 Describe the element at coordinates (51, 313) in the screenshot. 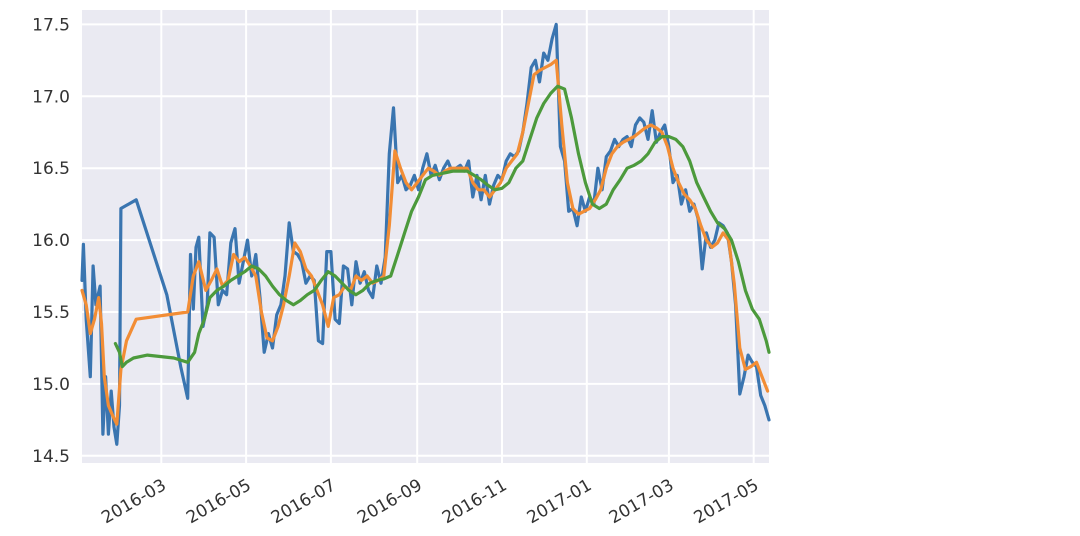

I see `y-tick-label: 15.5` at that location.